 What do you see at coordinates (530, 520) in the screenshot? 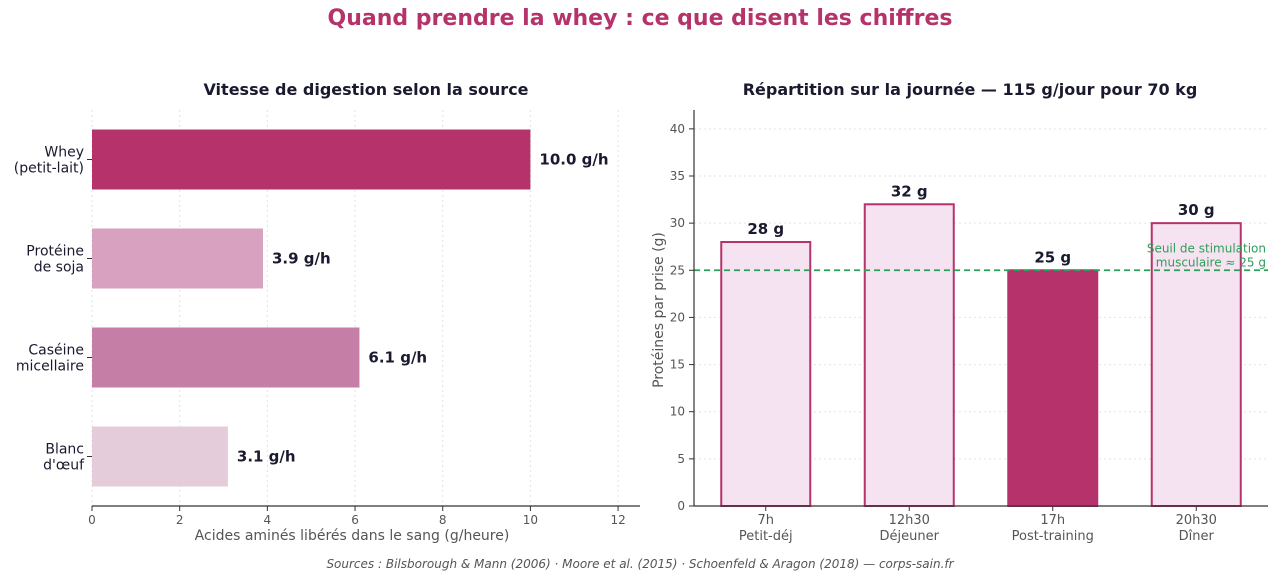
I see `x-tick-label: 10` at bounding box center [530, 520].